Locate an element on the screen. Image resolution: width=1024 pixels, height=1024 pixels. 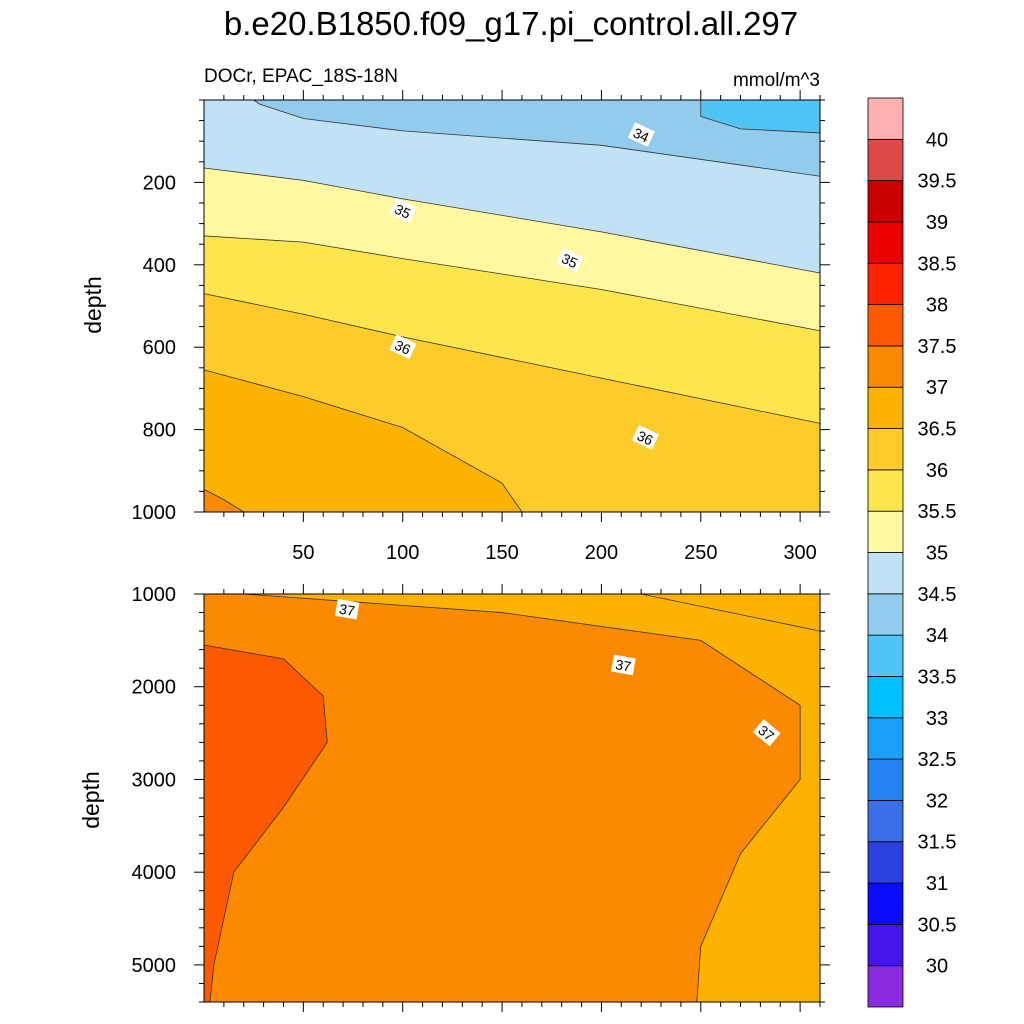
colorbar-label-17: 38.5 is located at coordinates (937, 264).